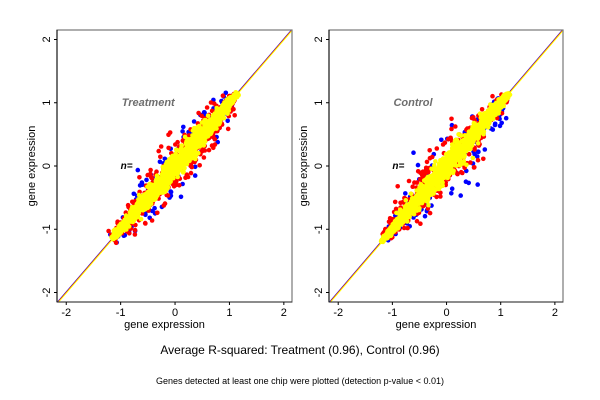 The width and height of the screenshot is (600, 400). What do you see at coordinates (304, 166) in the screenshot?
I see `y-axis-label: gene expression` at bounding box center [304, 166].